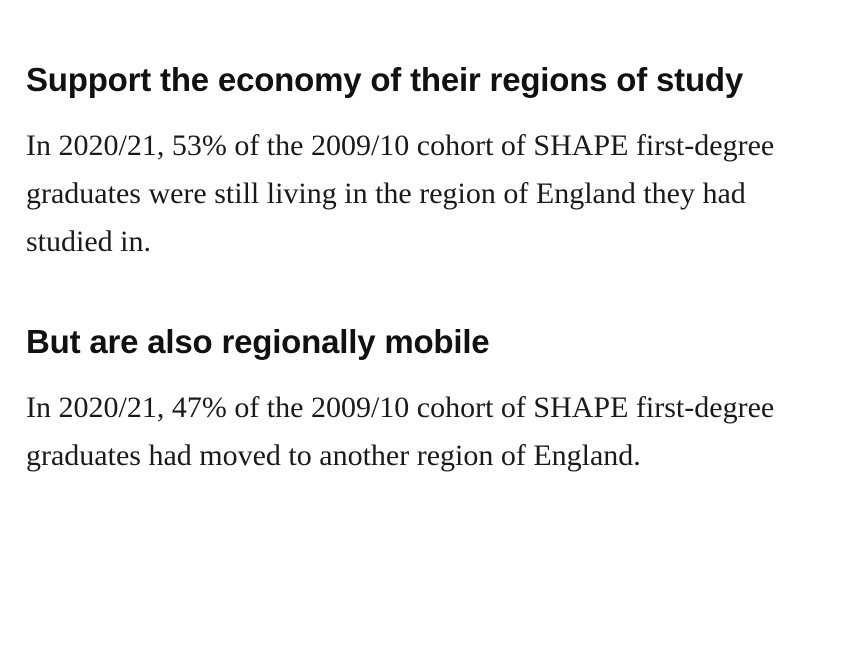  I want to click on section-heading: But are also regionally mobile, so click(258, 341).